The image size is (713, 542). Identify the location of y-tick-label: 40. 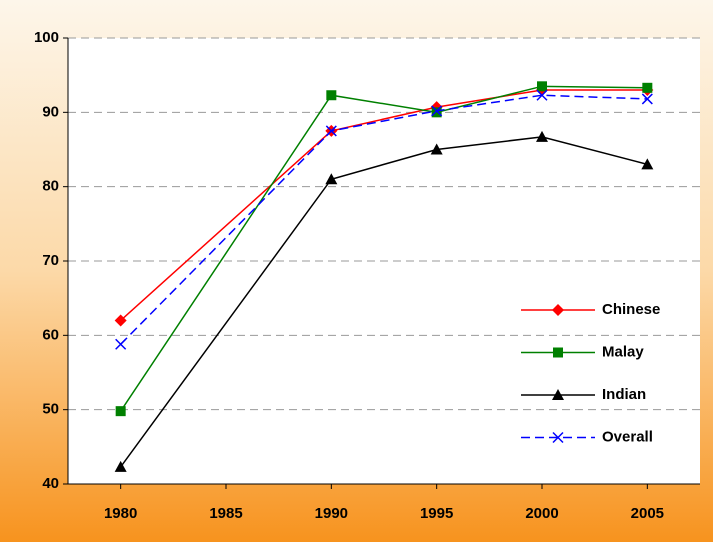
(50, 483).